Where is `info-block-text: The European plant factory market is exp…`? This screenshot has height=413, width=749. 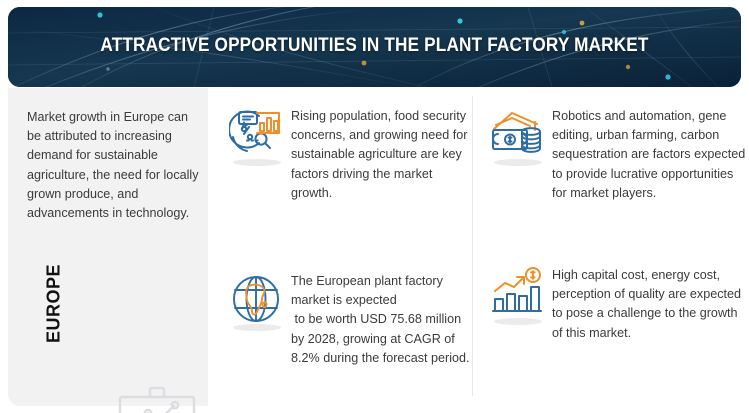
info-block-text: The European plant factory market is exp… is located at coordinates (380, 319).